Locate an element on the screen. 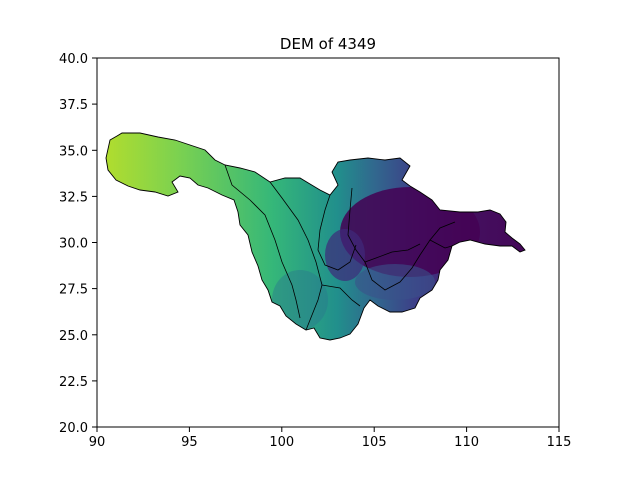  chart-title: DEM of 4349 is located at coordinates (328, 44).